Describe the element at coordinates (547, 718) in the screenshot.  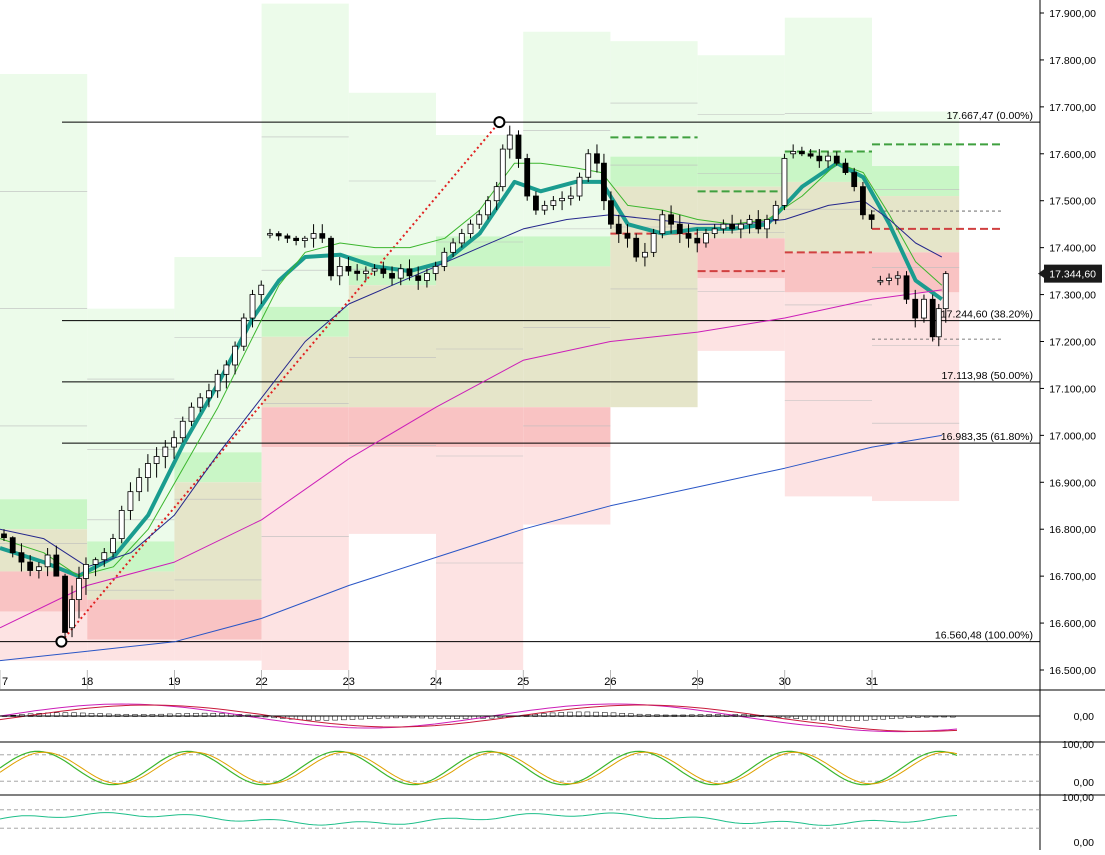
I see `macd-panel: 0,00` at that location.